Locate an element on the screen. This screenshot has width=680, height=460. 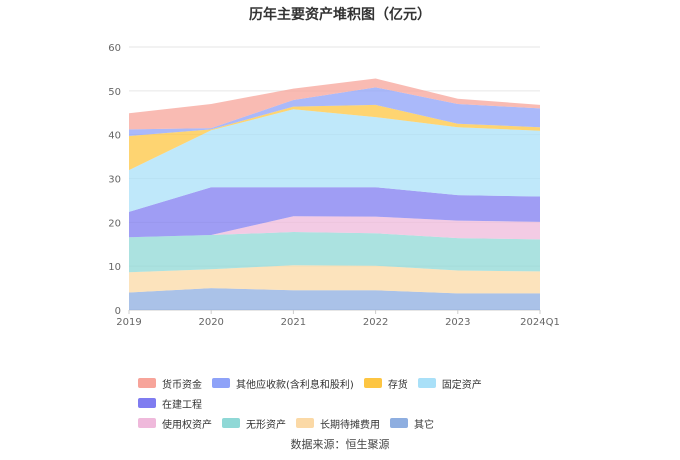
x-tick-label: 2021 is located at coordinates (293, 322).